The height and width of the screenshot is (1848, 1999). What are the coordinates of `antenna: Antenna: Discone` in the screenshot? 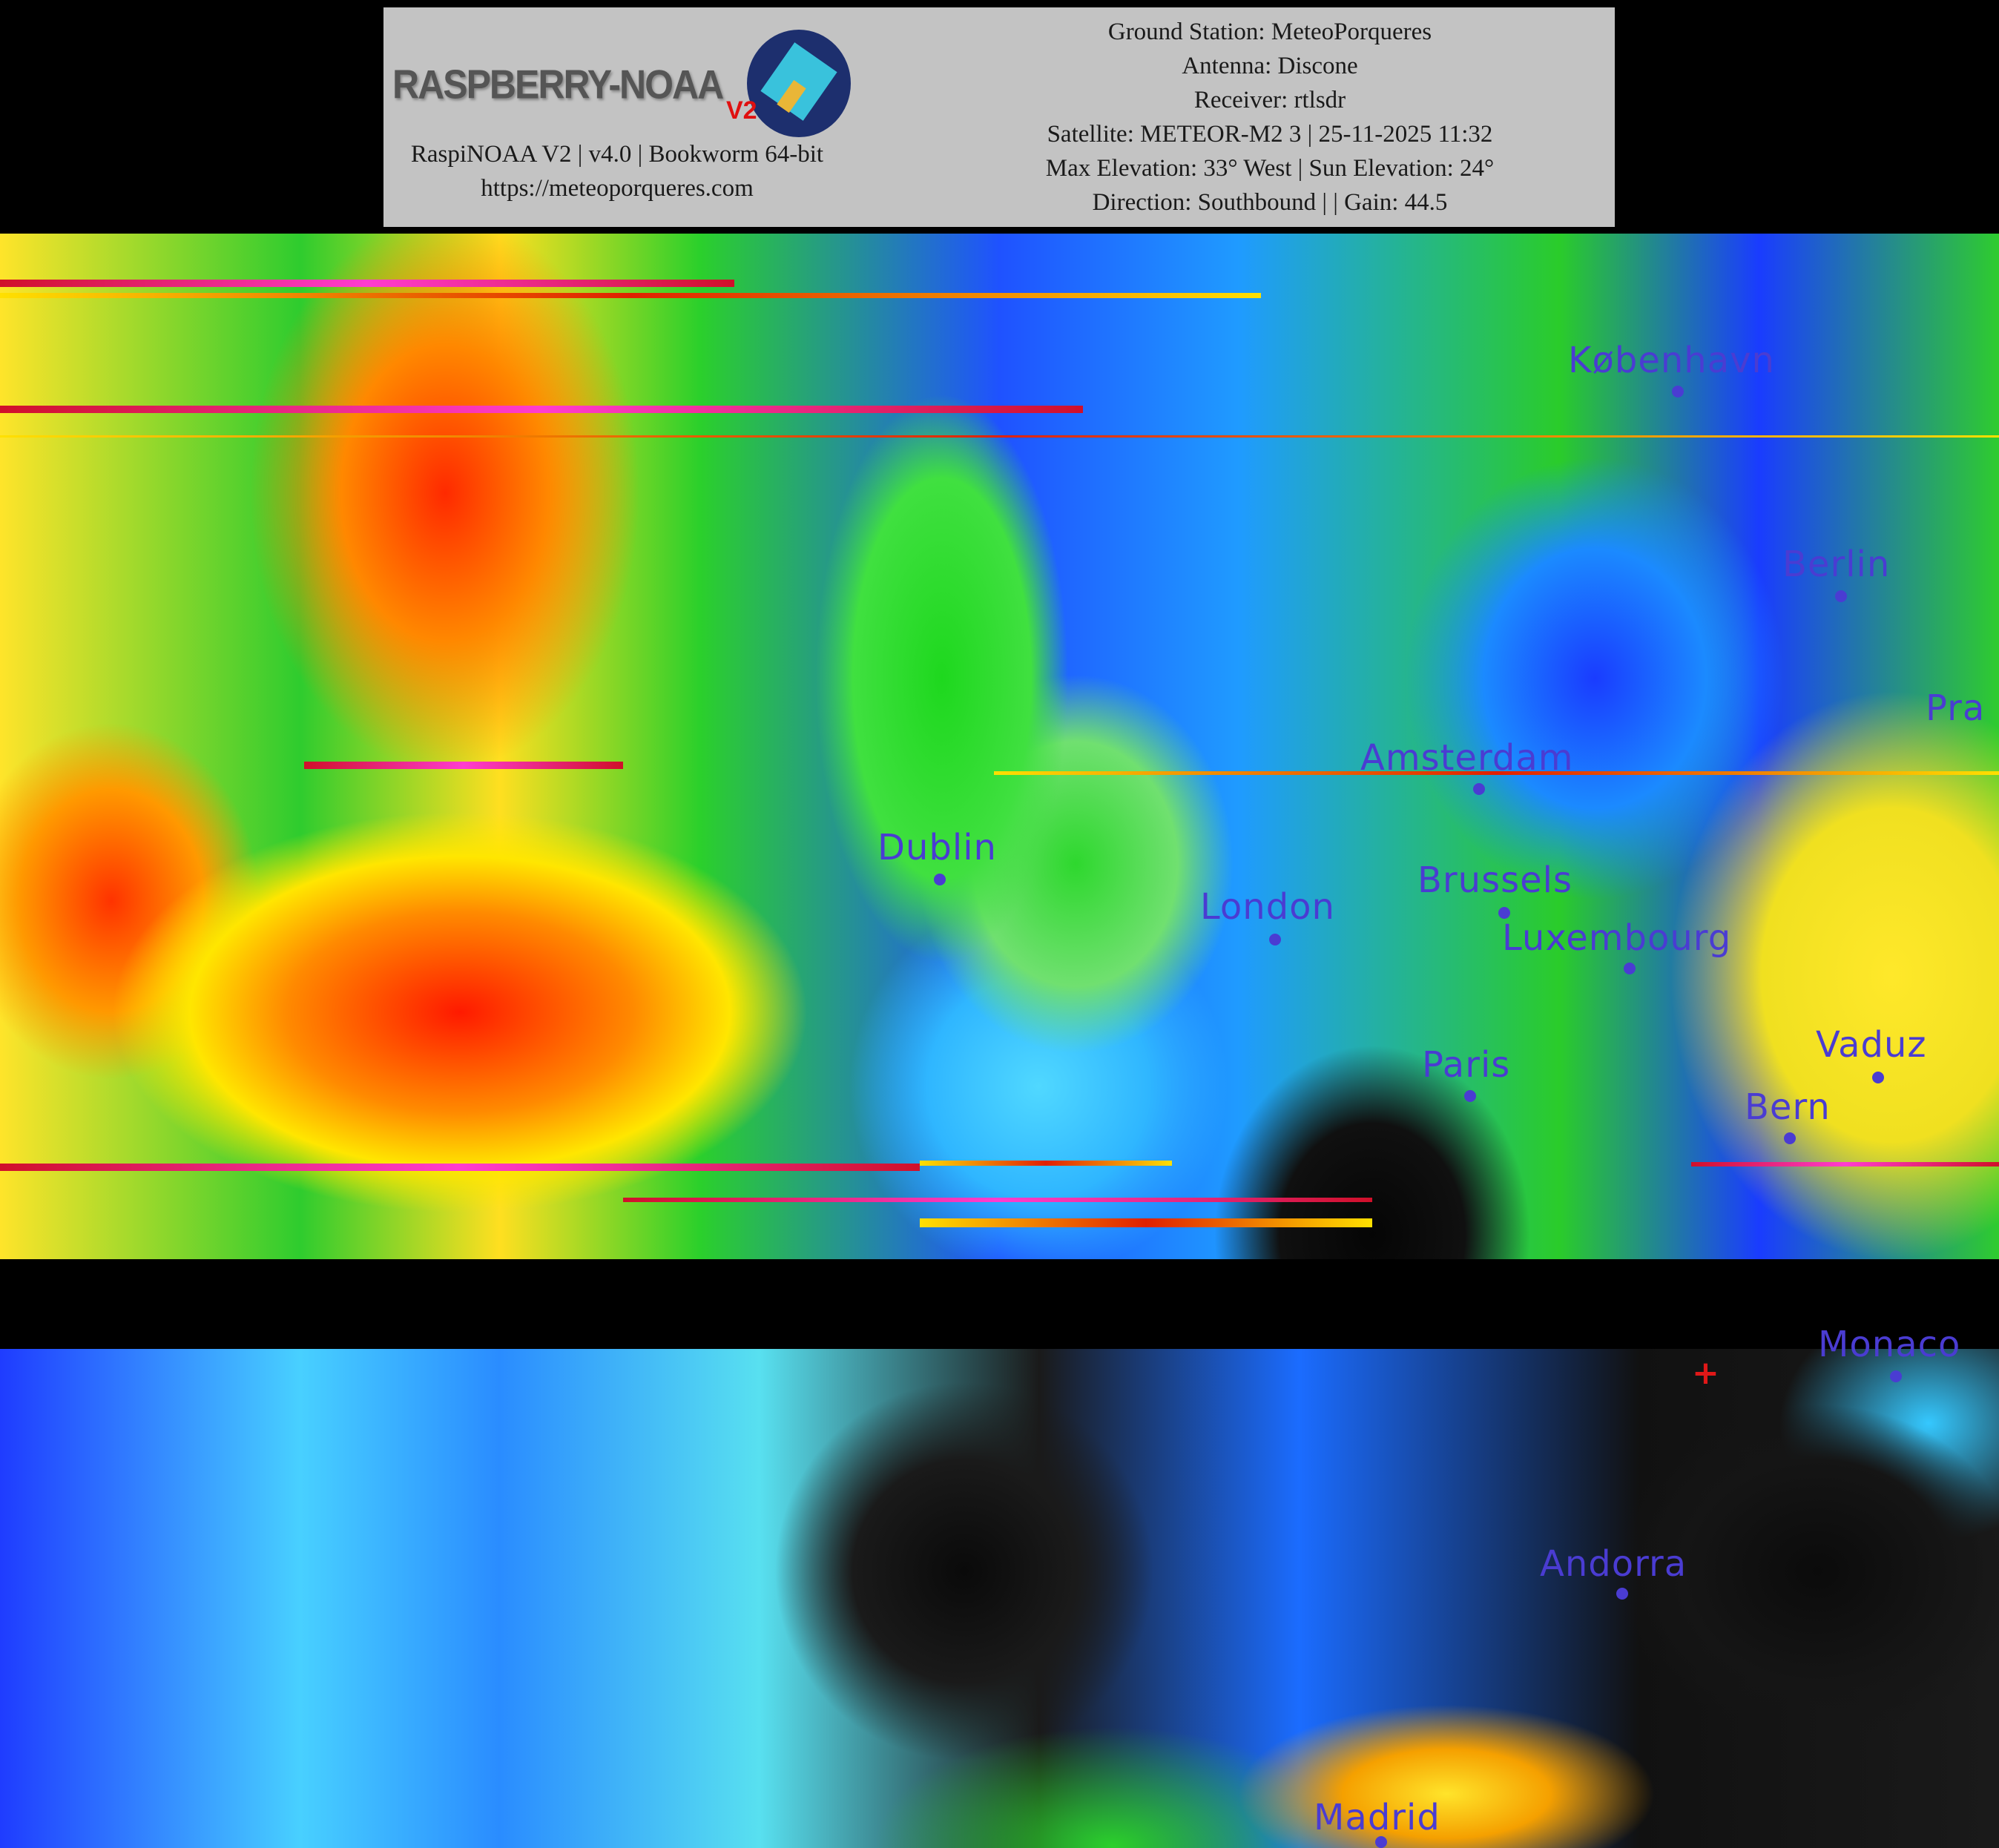 It's located at (1270, 66).